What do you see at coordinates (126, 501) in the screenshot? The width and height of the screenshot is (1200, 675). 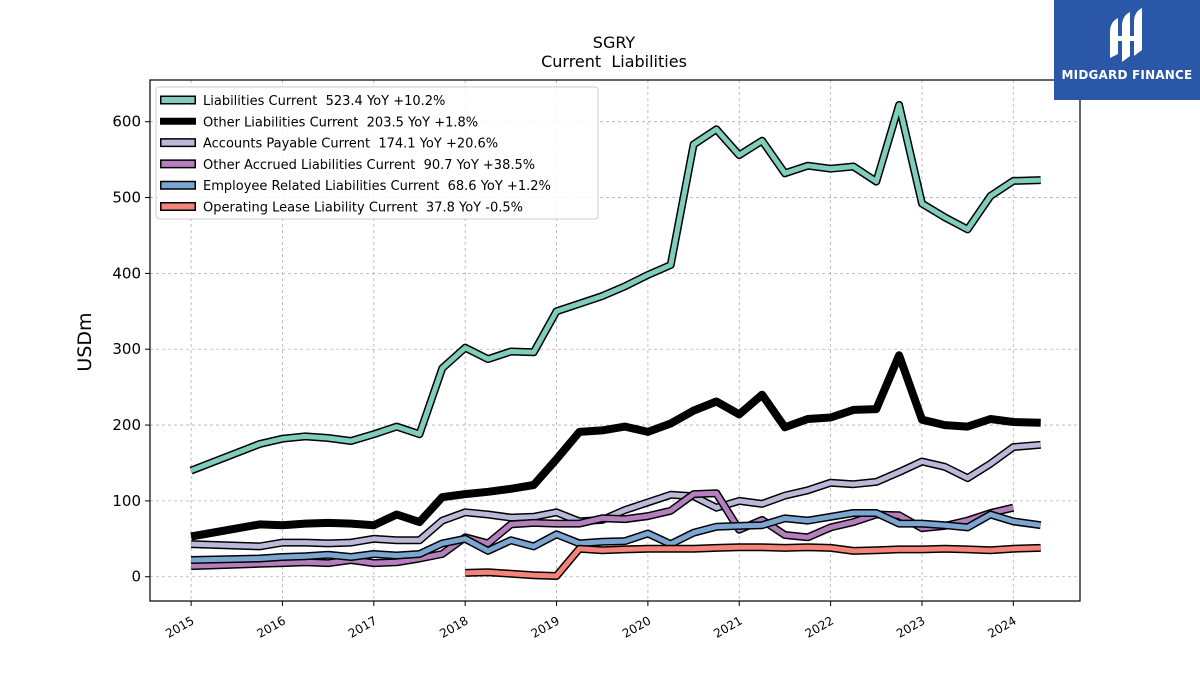 I see `y-tick-label: 100` at bounding box center [126, 501].